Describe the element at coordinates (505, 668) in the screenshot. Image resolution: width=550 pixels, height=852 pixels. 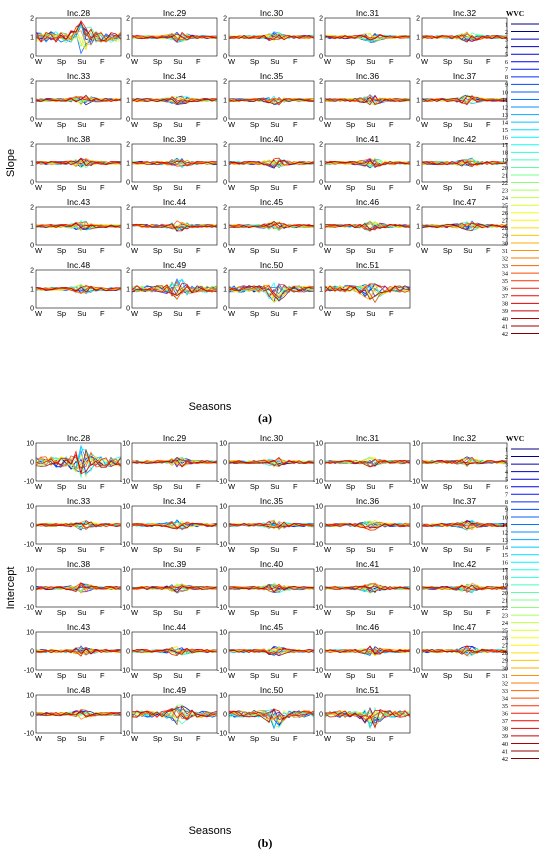
I see `legend-entry: 30` at that location.